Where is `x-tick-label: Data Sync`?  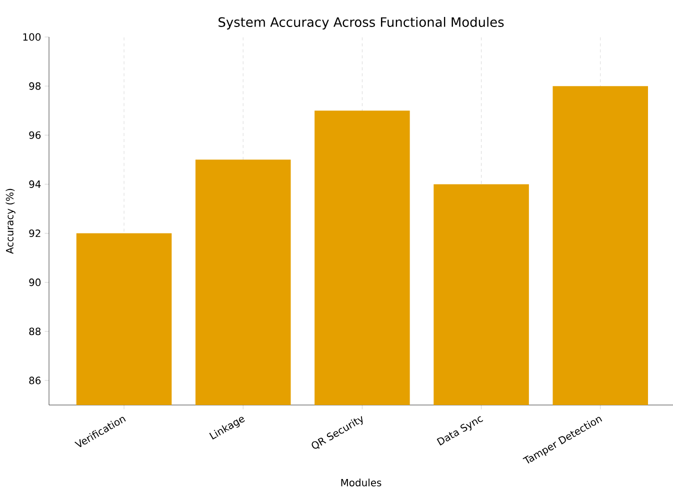 x-tick-label: Data Sync is located at coordinates (460, 431).